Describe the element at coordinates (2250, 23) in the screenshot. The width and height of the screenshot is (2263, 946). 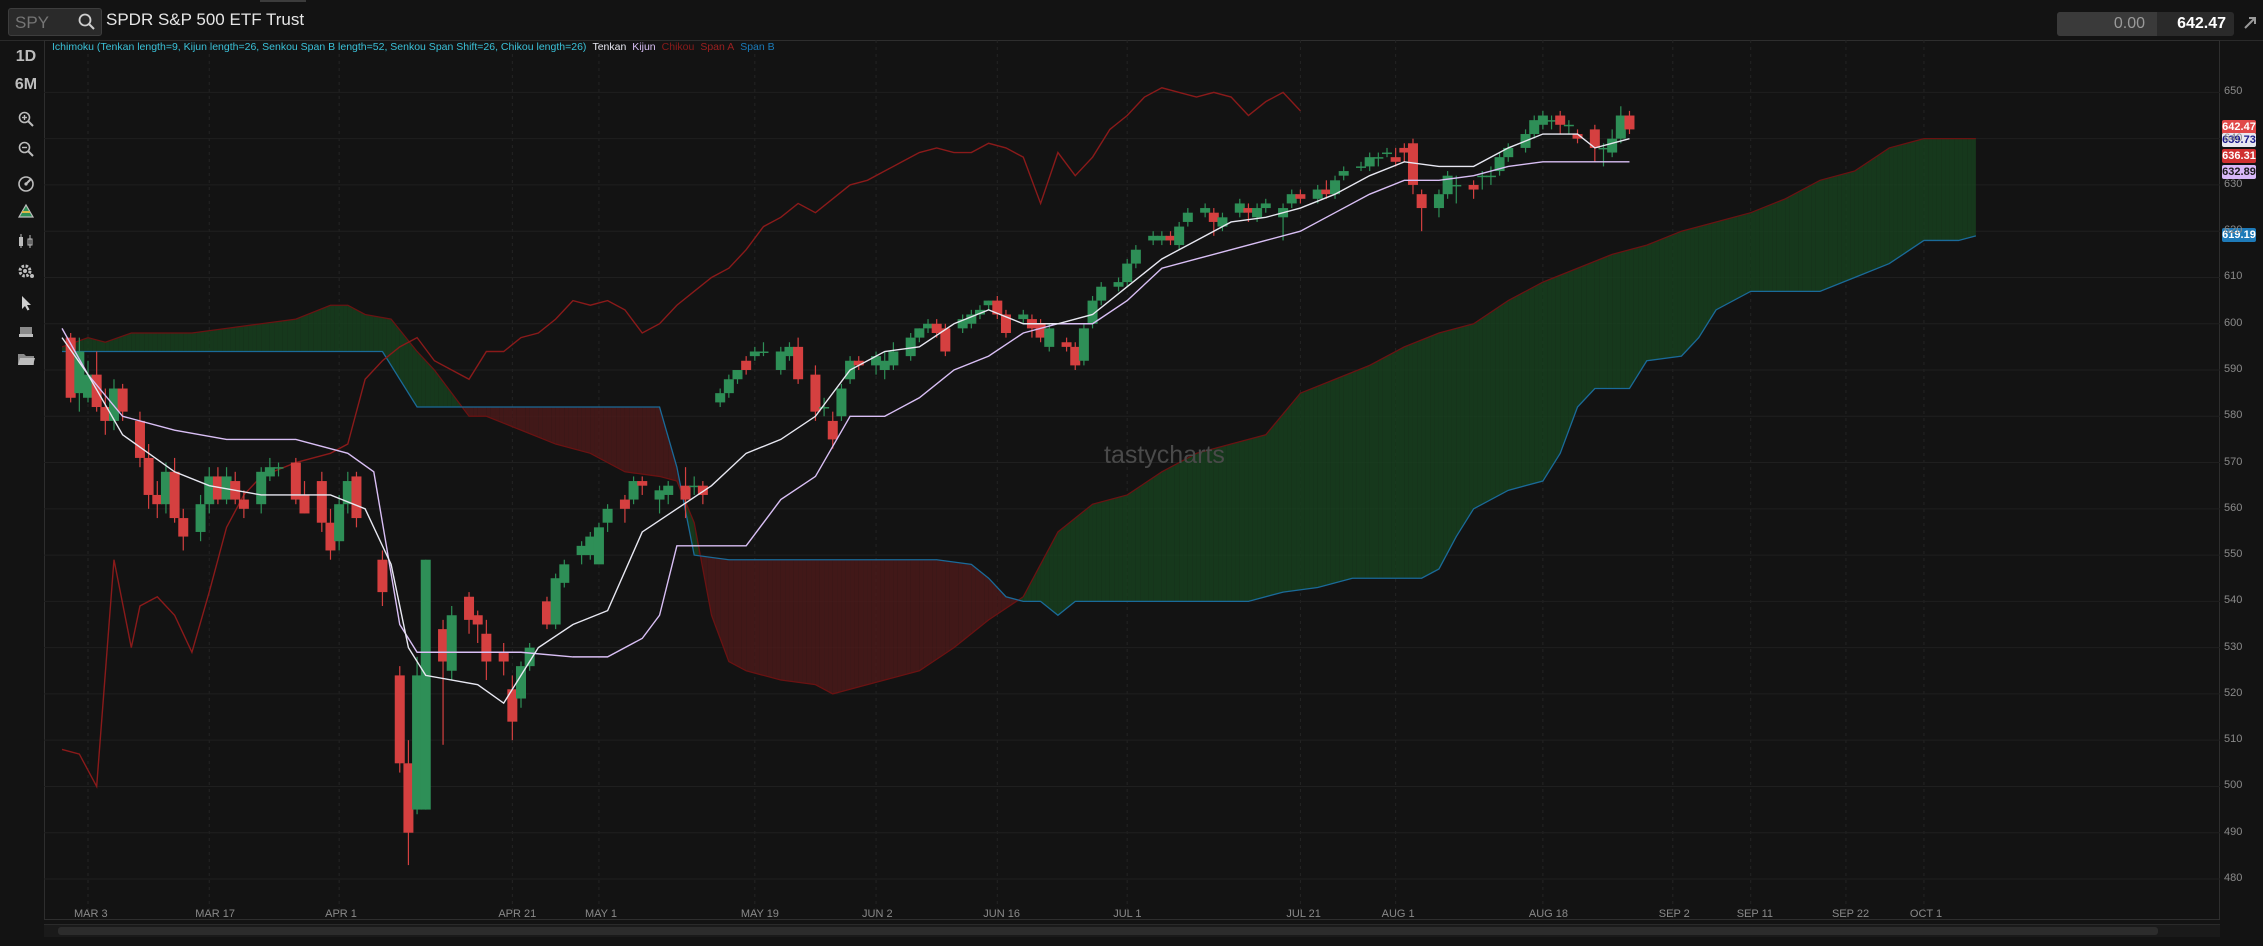
I see `expand-icon` at that location.